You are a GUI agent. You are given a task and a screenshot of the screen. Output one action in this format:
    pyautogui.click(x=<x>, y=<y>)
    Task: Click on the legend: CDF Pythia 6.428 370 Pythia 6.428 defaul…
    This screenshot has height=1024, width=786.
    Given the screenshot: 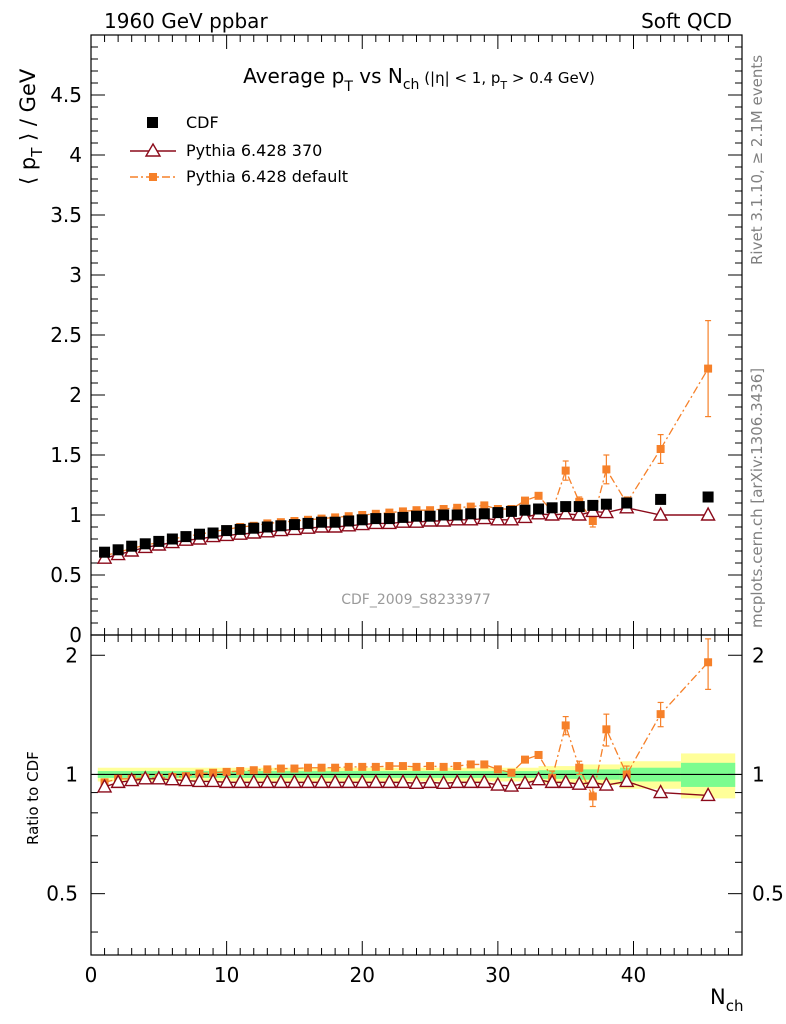 What is the action you would take?
    pyautogui.click(x=239, y=149)
    